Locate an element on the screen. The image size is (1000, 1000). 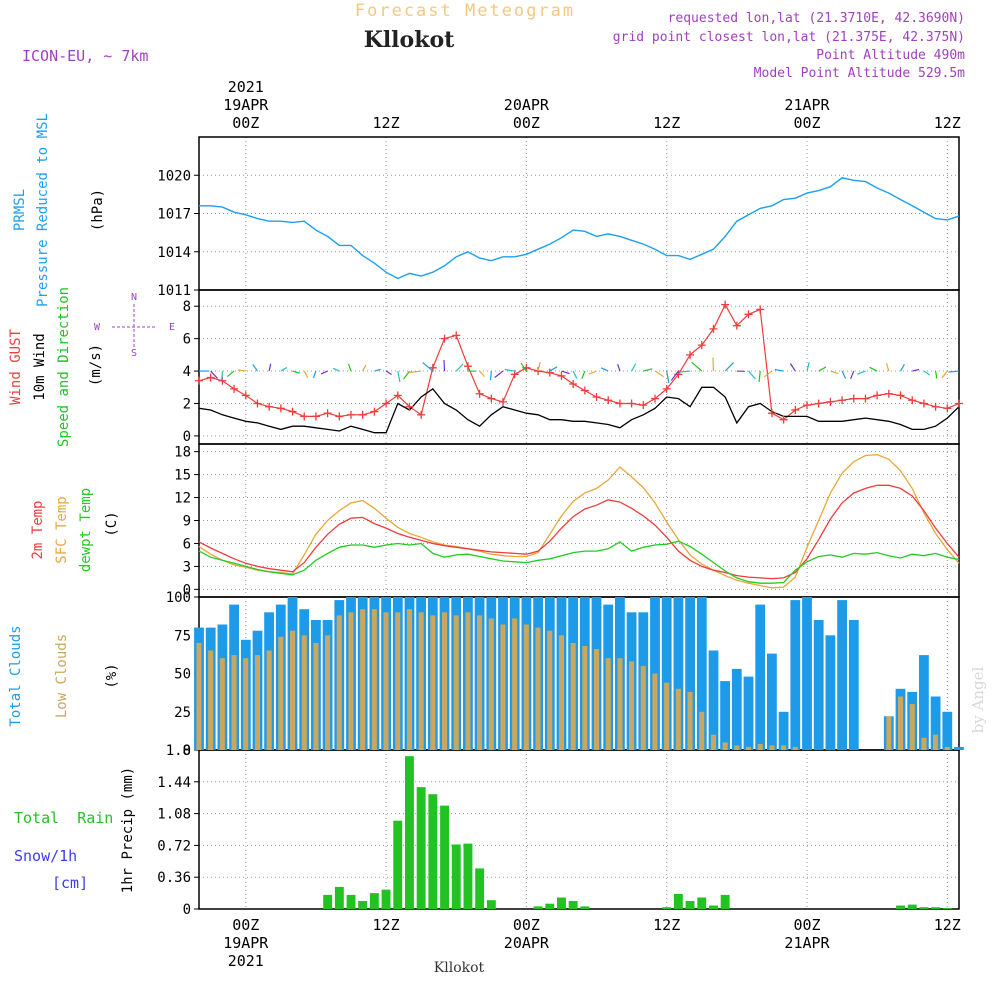
y-tick-label: 0.36 is located at coordinates (174, 878).